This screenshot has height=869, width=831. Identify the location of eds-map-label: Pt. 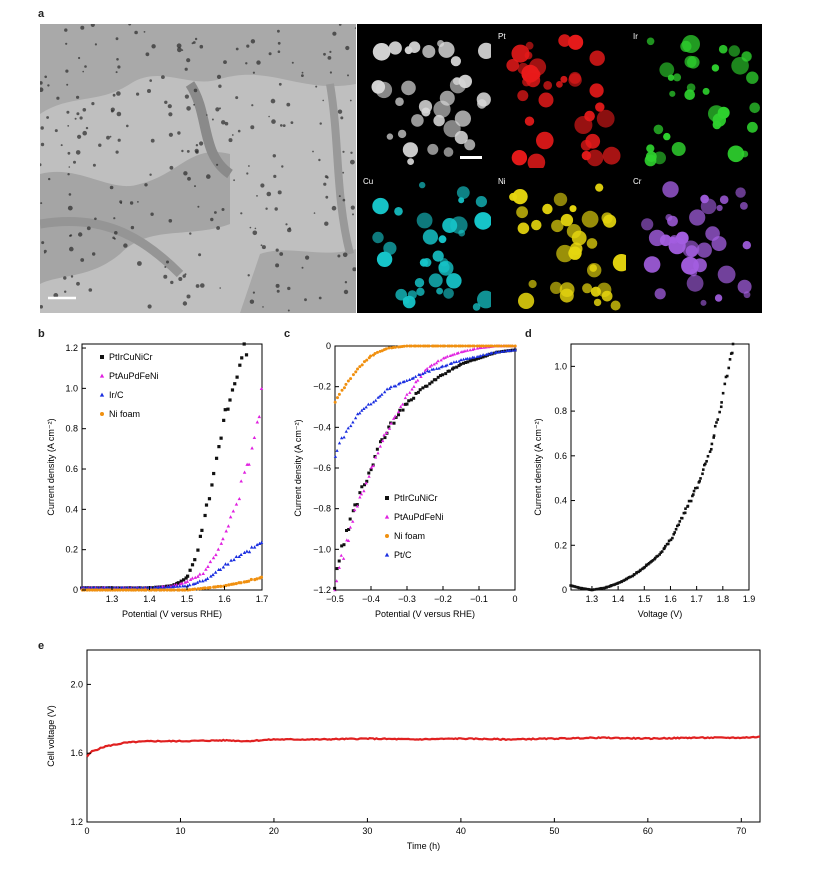
(502, 36).